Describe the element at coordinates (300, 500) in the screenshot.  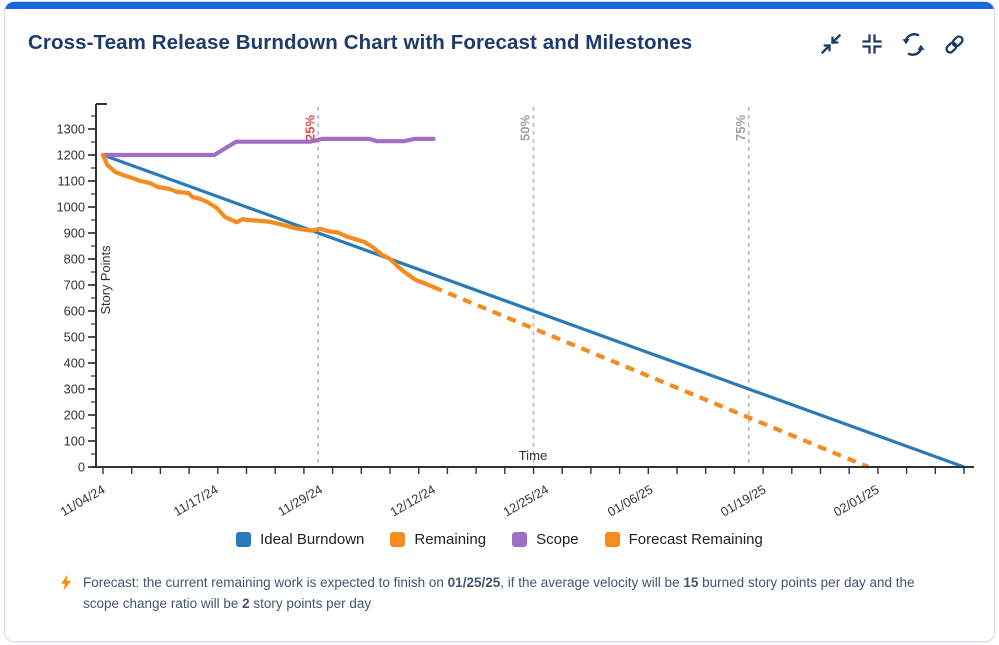
I see `svg-text: 11/29/24` at that location.